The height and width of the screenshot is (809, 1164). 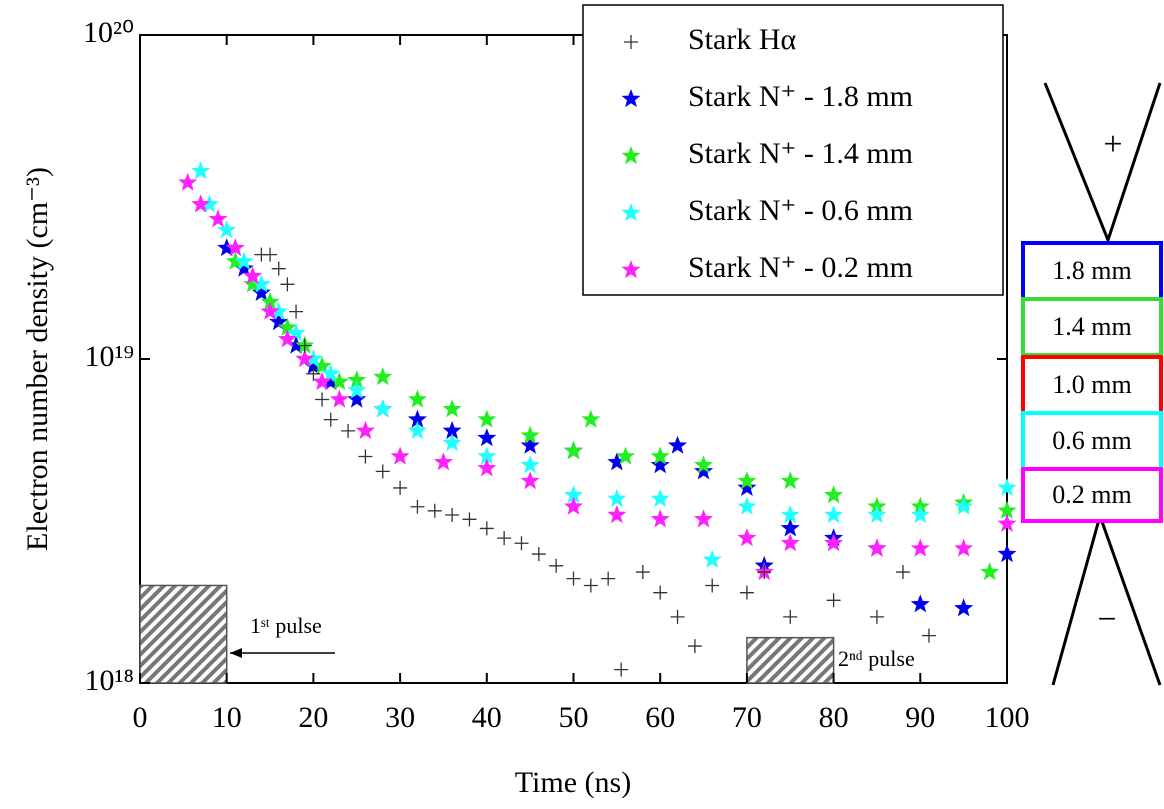 I want to click on x-tick-label: 90, so click(x=920, y=717).